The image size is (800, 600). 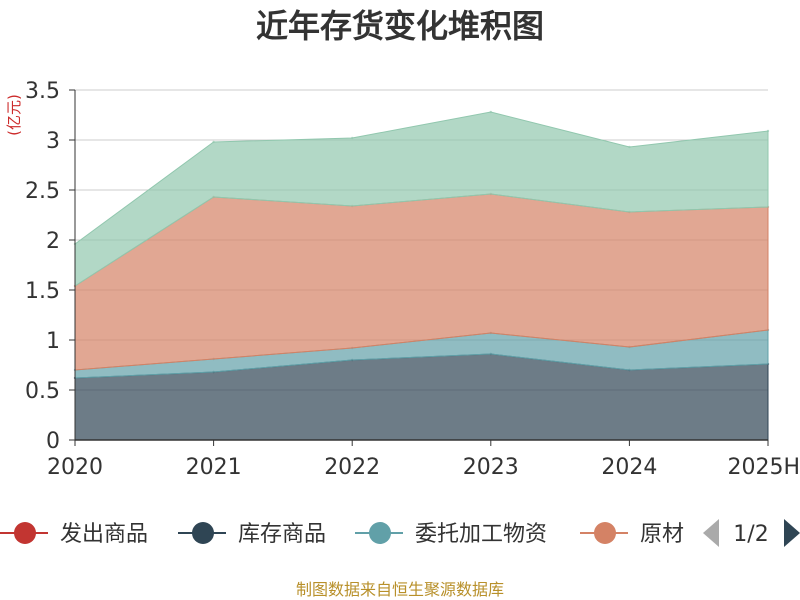 What do you see at coordinates (214, 467) in the screenshot?
I see `x-tick-label: 2021` at bounding box center [214, 467].